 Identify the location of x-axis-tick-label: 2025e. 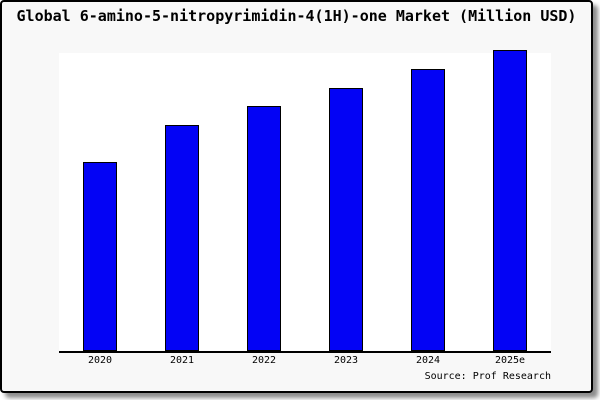
(510, 360).